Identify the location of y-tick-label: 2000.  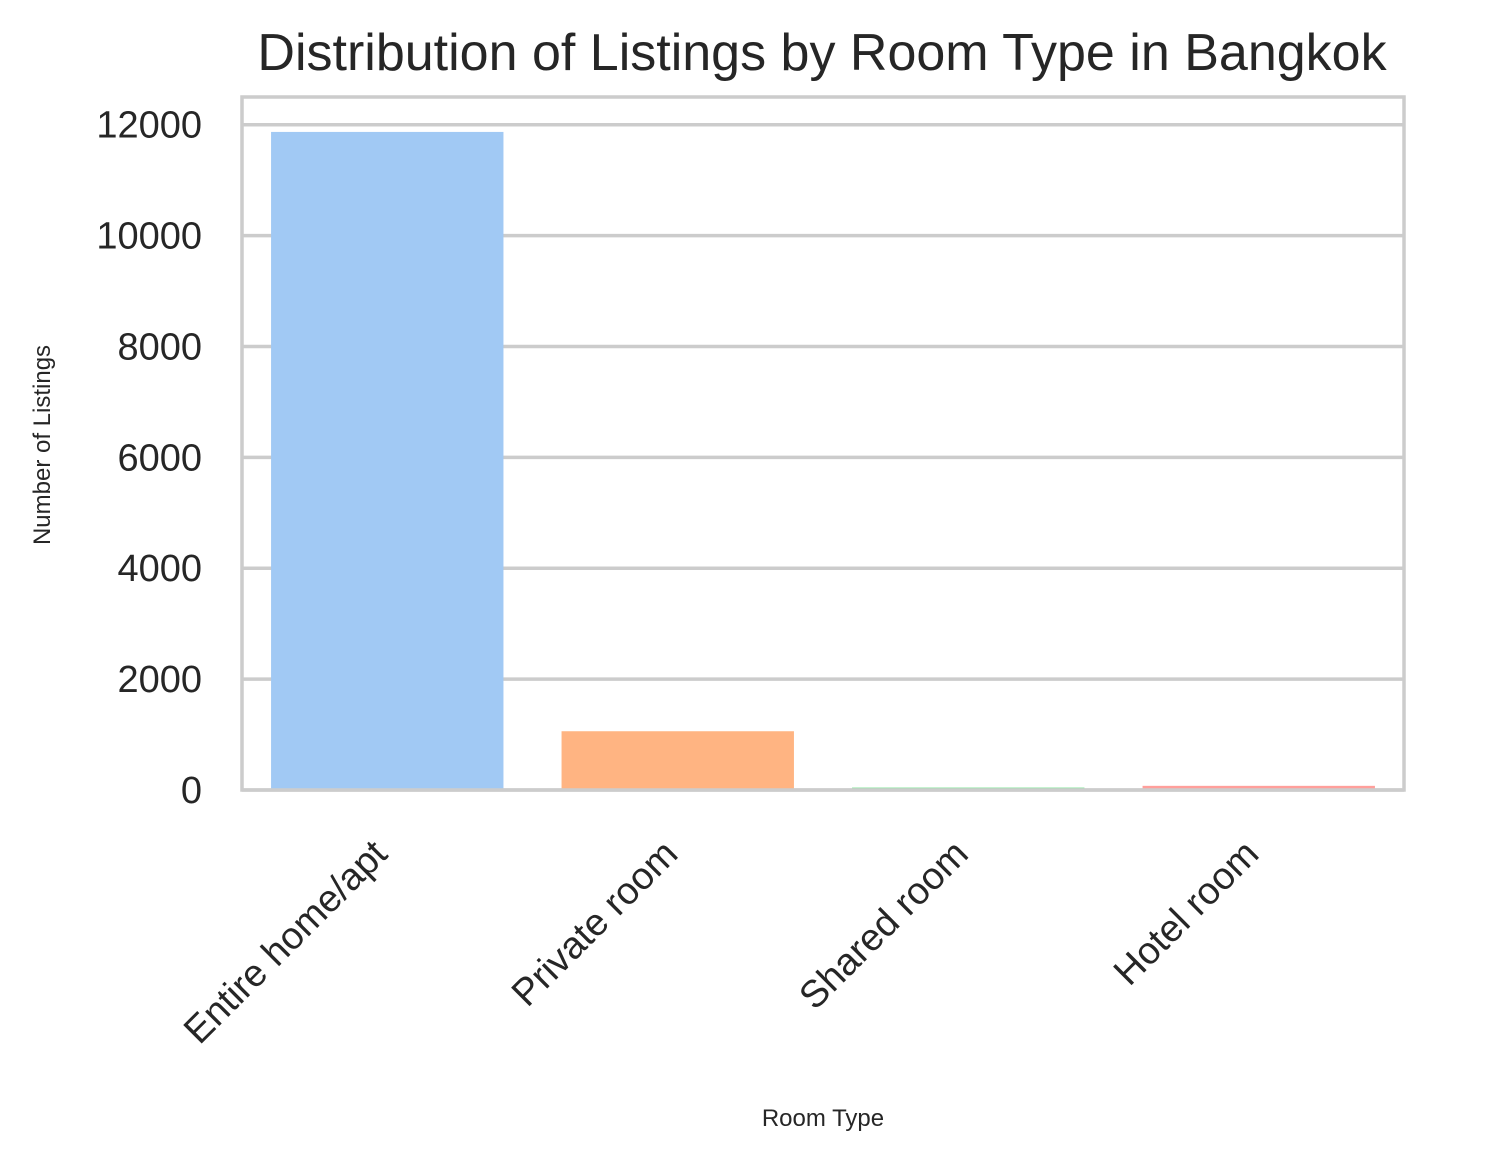
(159, 680).